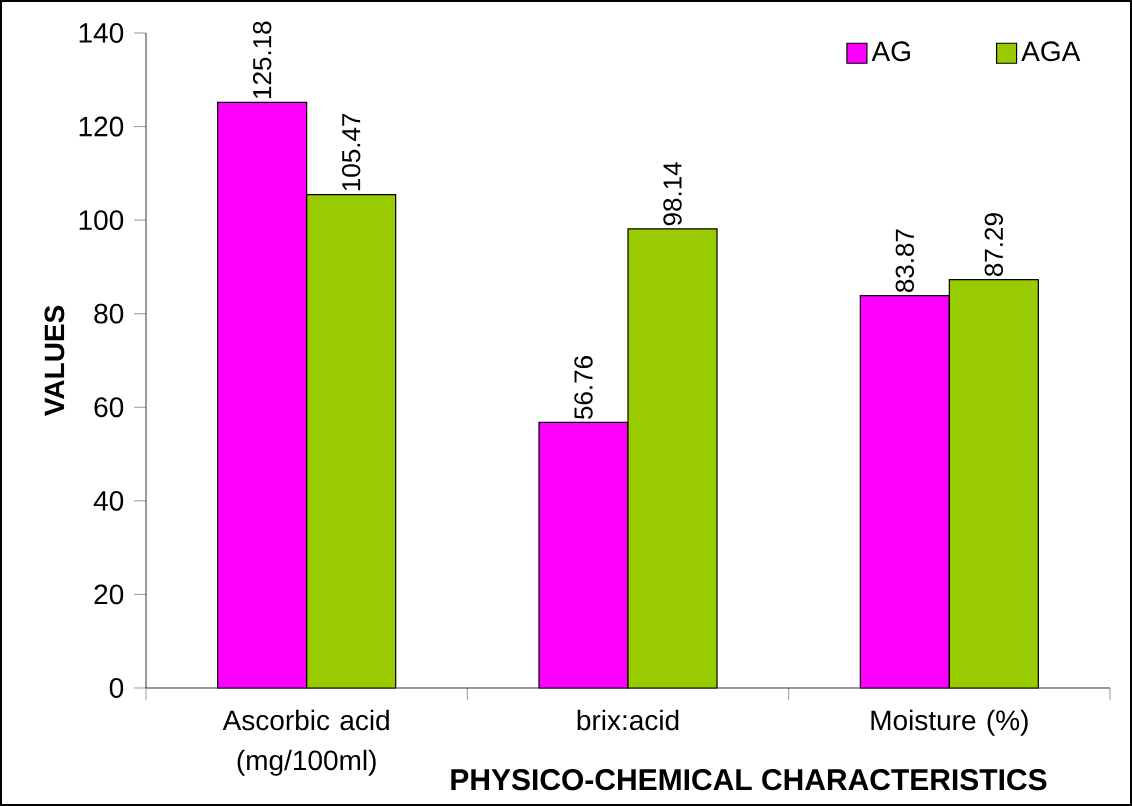 The height and width of the screenshot is (806, 1132). I want to click on x-axis-title: PHYSICO-CHEMICAL CHARACTERISTICS, so click(749, 780).